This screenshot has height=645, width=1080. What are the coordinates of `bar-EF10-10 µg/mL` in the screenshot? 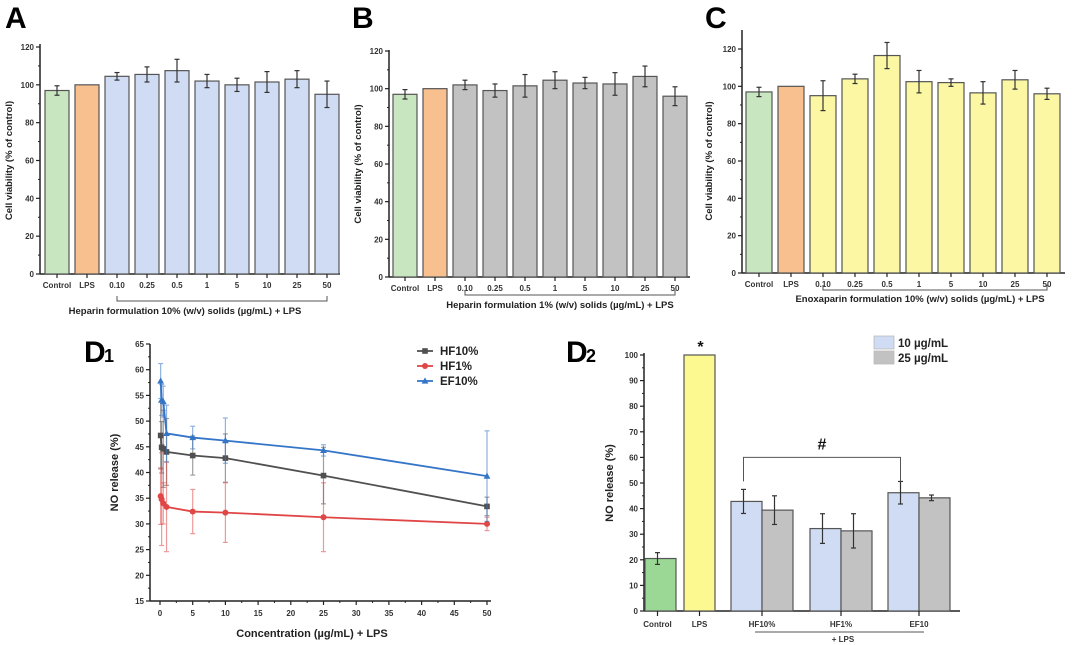 It's located at (903, 552).